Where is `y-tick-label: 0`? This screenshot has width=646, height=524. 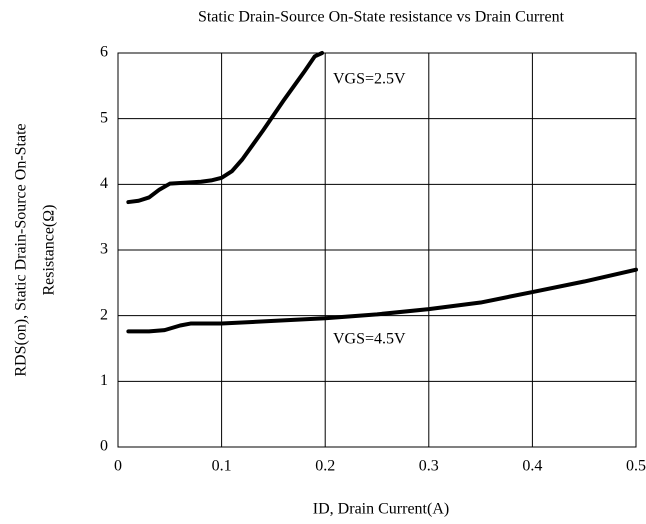
y-tick-label: 0 is located at coordinates (104, 446).